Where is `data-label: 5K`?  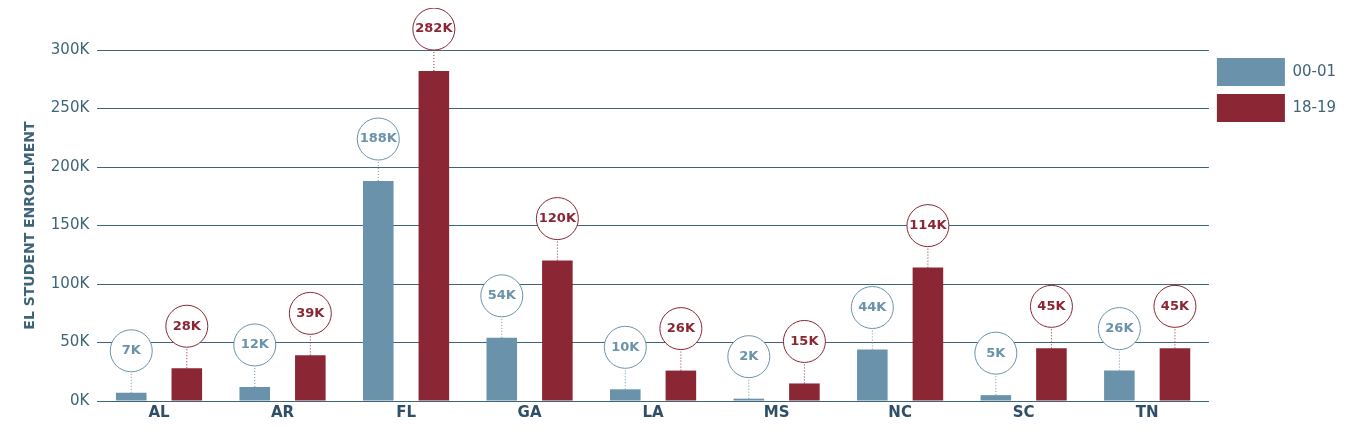
data-label: 5K is located at coordinates (996, 352).